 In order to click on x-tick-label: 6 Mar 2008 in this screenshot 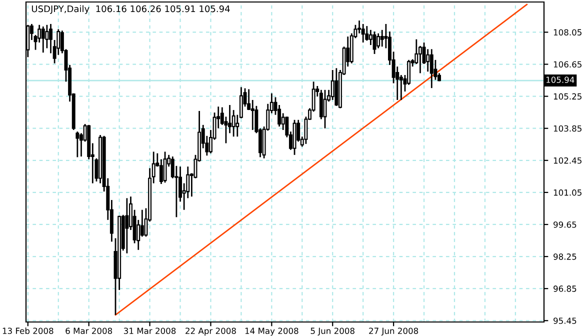, I will do `click(89, 331)`.